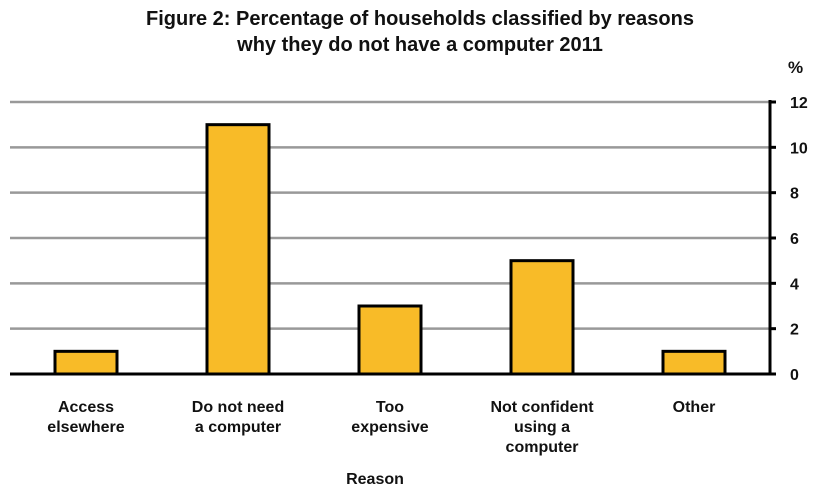 This screenshot has width=817, height=502. What do you see at coordinates (389, 417) in the screenshot?
I see `x-tick-label: Too expensive` at bounding box center [389, 417].